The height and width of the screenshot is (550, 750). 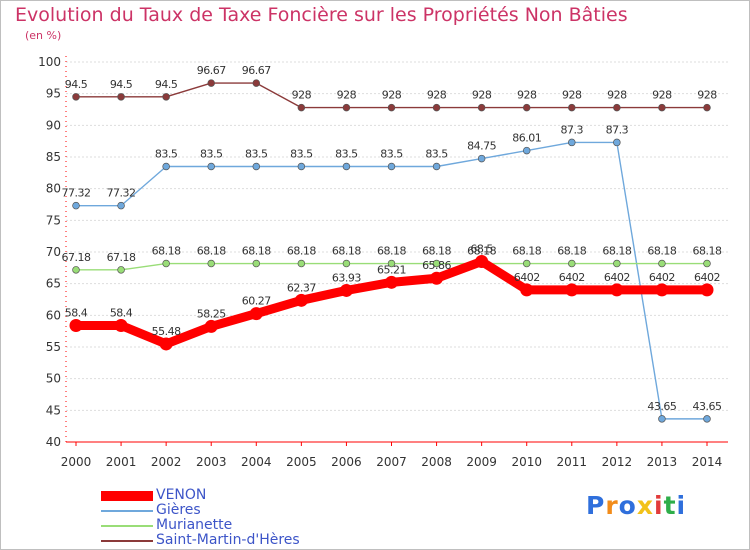 What do you see at coordinates (127, 495) in the screenshot?
I see `legend-swatch-venon` at bounding box center [127, 495].